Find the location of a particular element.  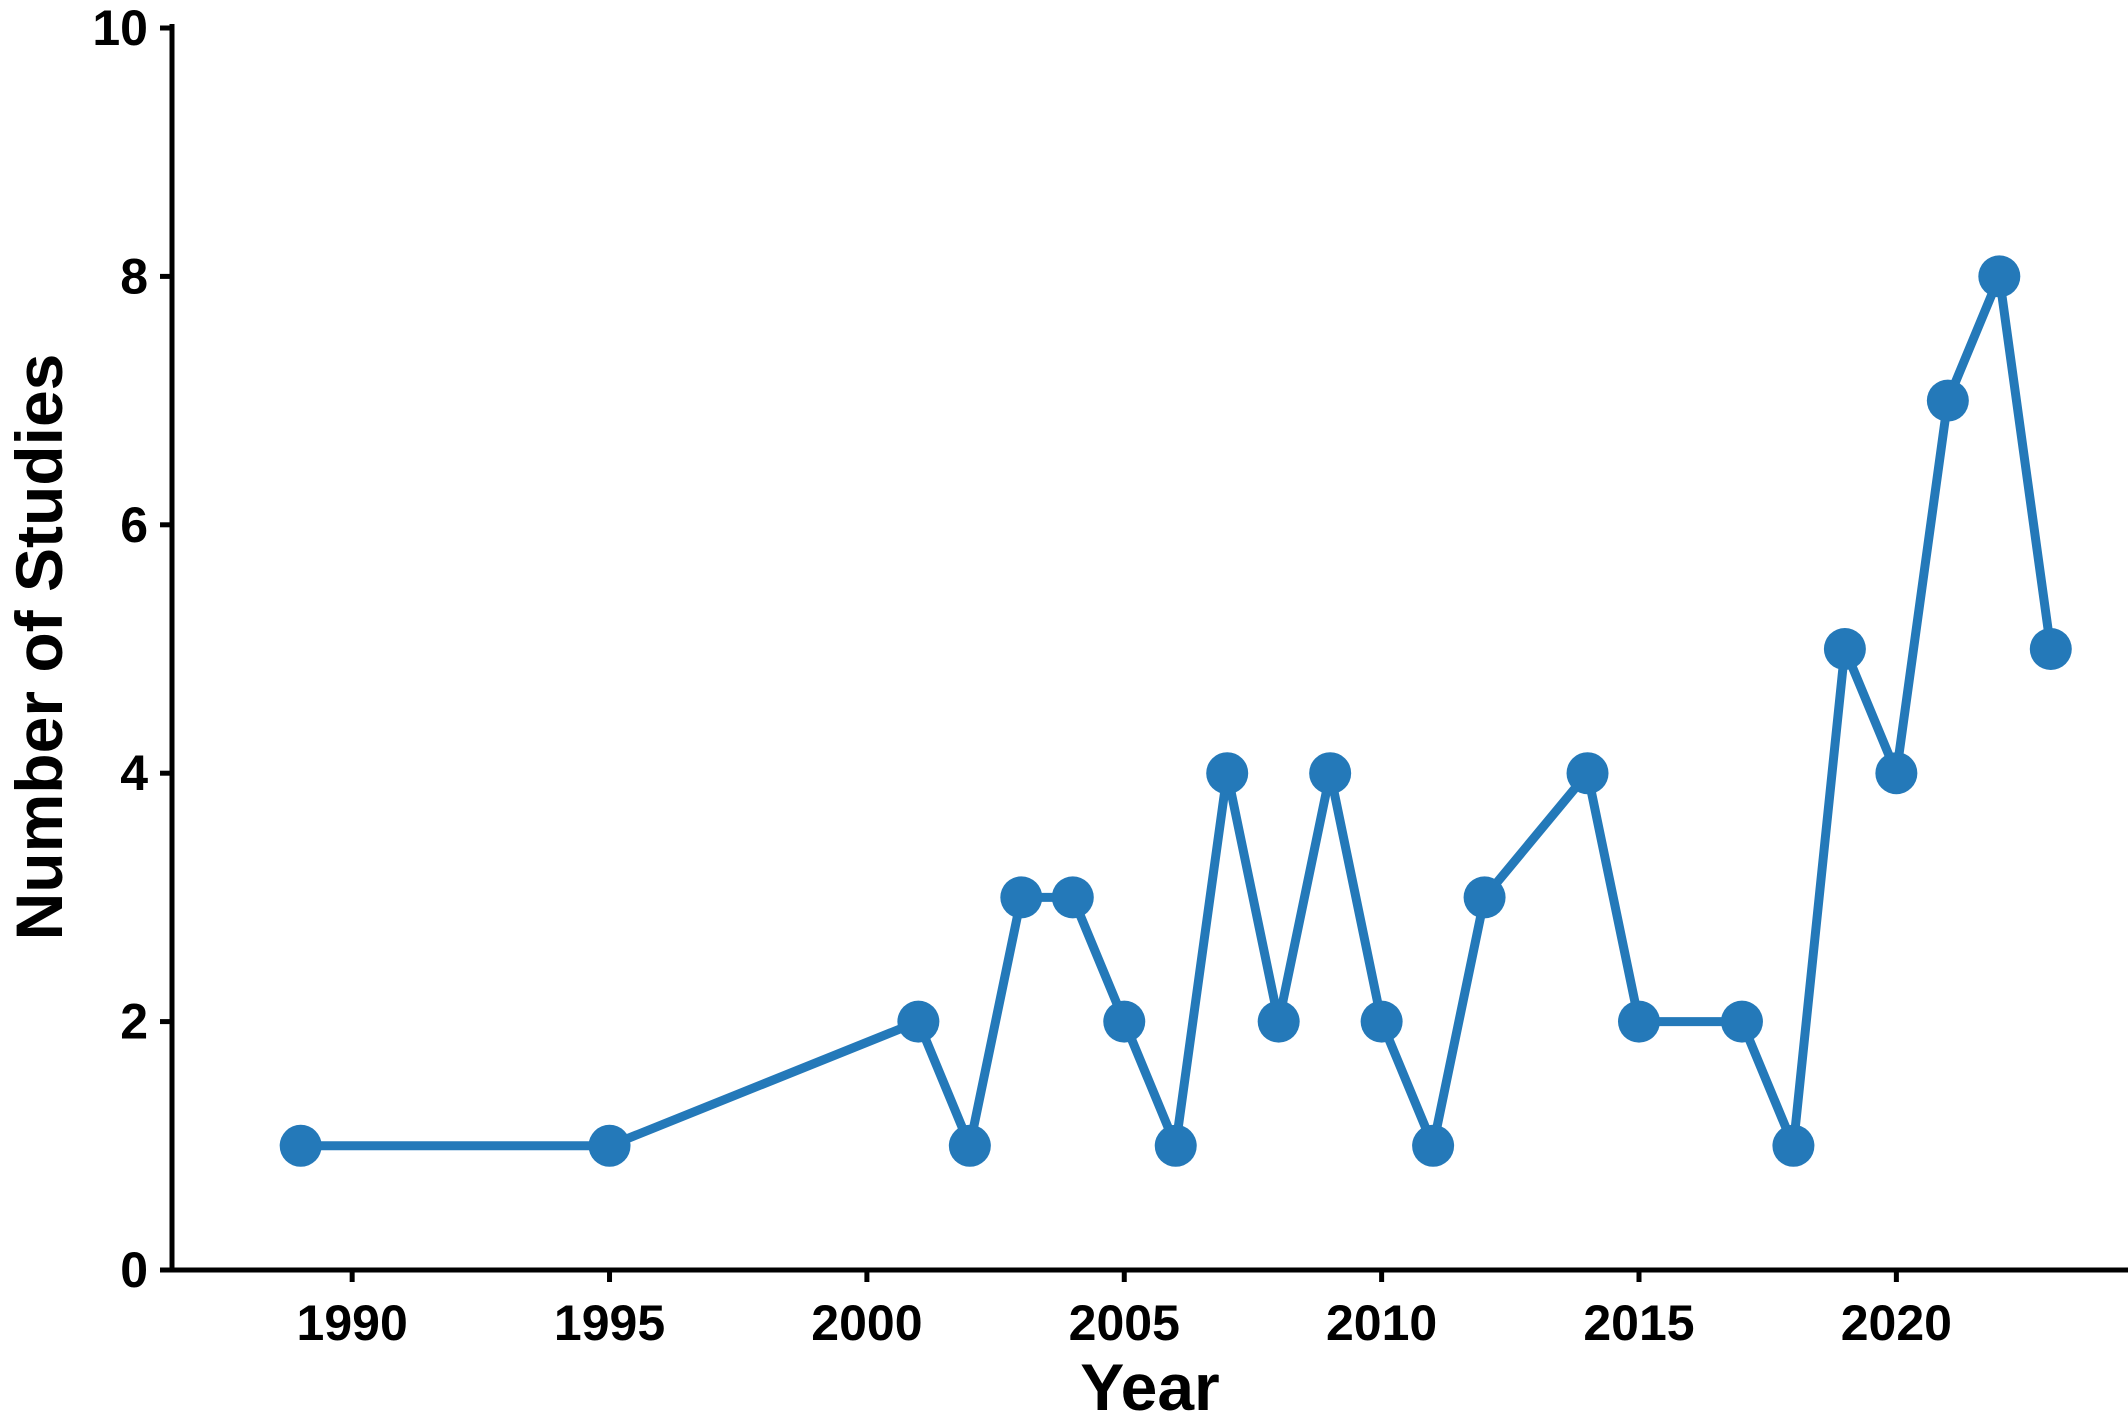

y-tick-label: 10 is located at coordinates (120, 28).